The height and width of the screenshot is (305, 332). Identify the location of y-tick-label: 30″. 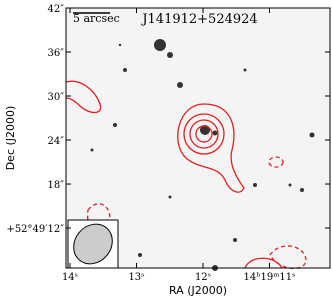
(56, 97).